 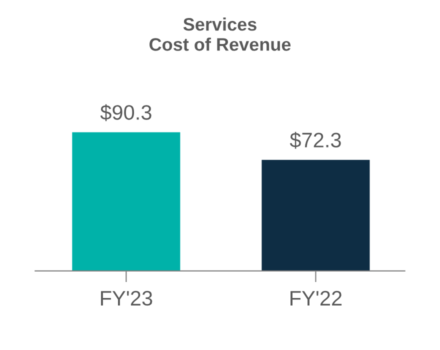 I want to click on data-label: $90.3, so click(x=126, y=113).